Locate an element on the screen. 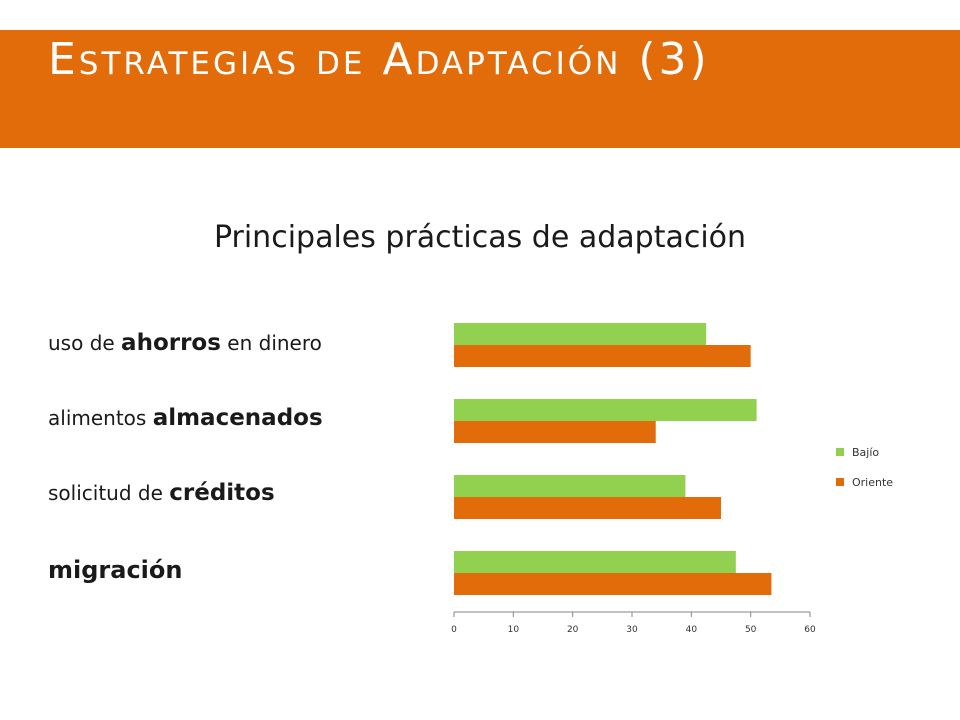 This screenshot has height=720, width=960. category-label-ahorros: uso de ahorros en dinero is located at coordinates (185, 343).